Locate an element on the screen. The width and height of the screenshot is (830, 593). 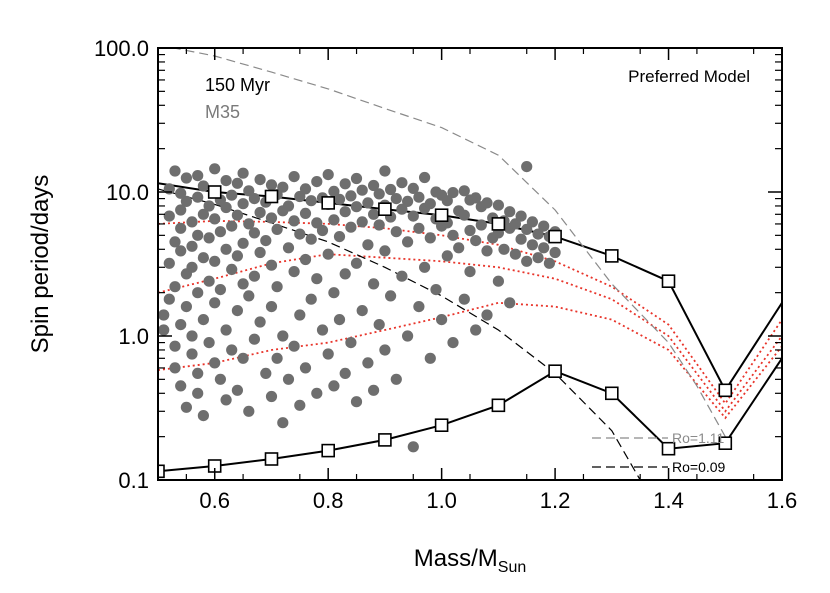
x-tick-label: 1.6 is located at coordinates (782, 500).